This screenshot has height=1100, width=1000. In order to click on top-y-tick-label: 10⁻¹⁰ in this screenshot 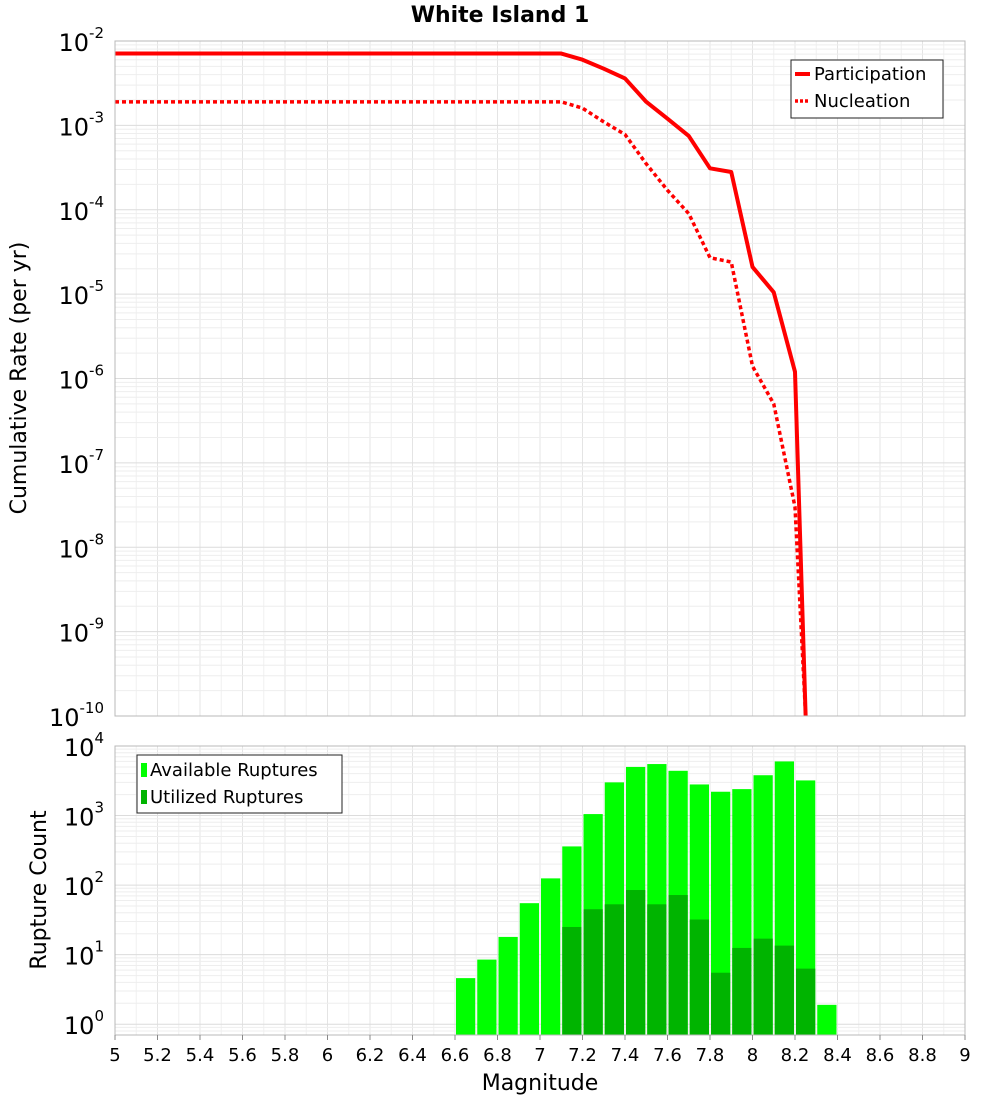, I will do `click(76, 715)`.